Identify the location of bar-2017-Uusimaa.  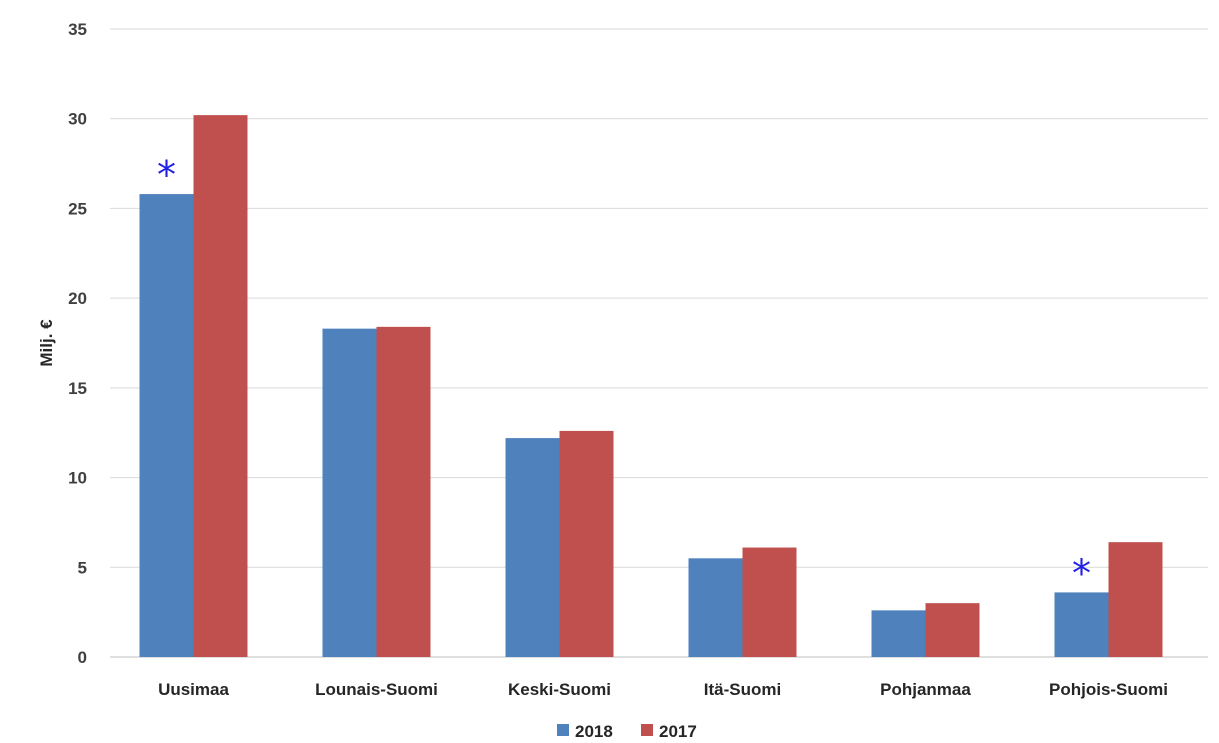
(220, 386).